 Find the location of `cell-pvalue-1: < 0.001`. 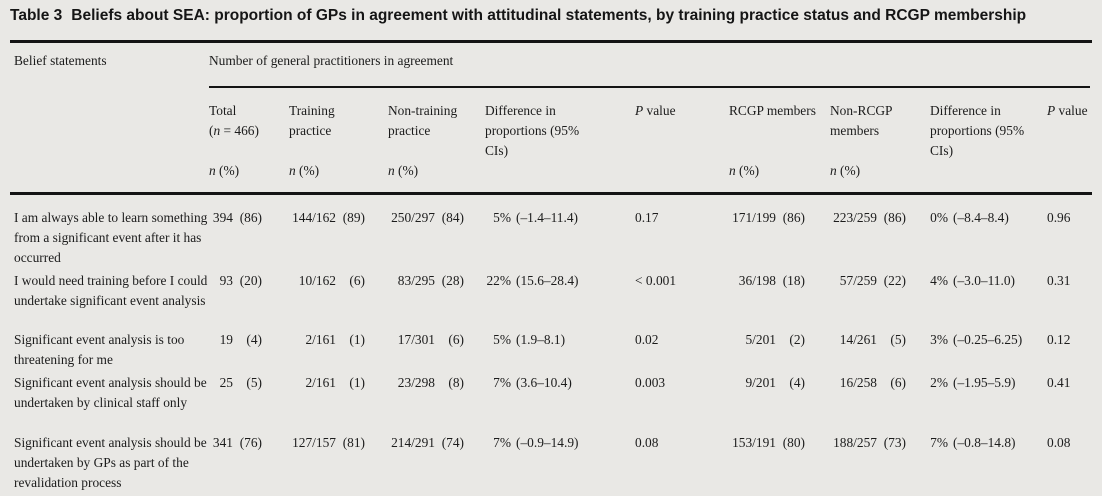

cell-pvalue-1: < 0.001 is located at coordinates (656, 280).